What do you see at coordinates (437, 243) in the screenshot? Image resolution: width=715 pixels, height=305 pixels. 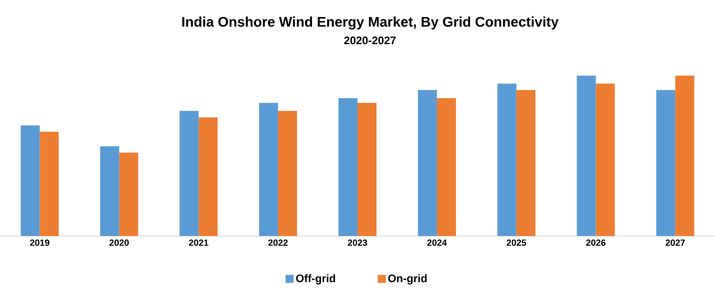 I see `x-tick-label: 2024` at bounding box center [437, 243].